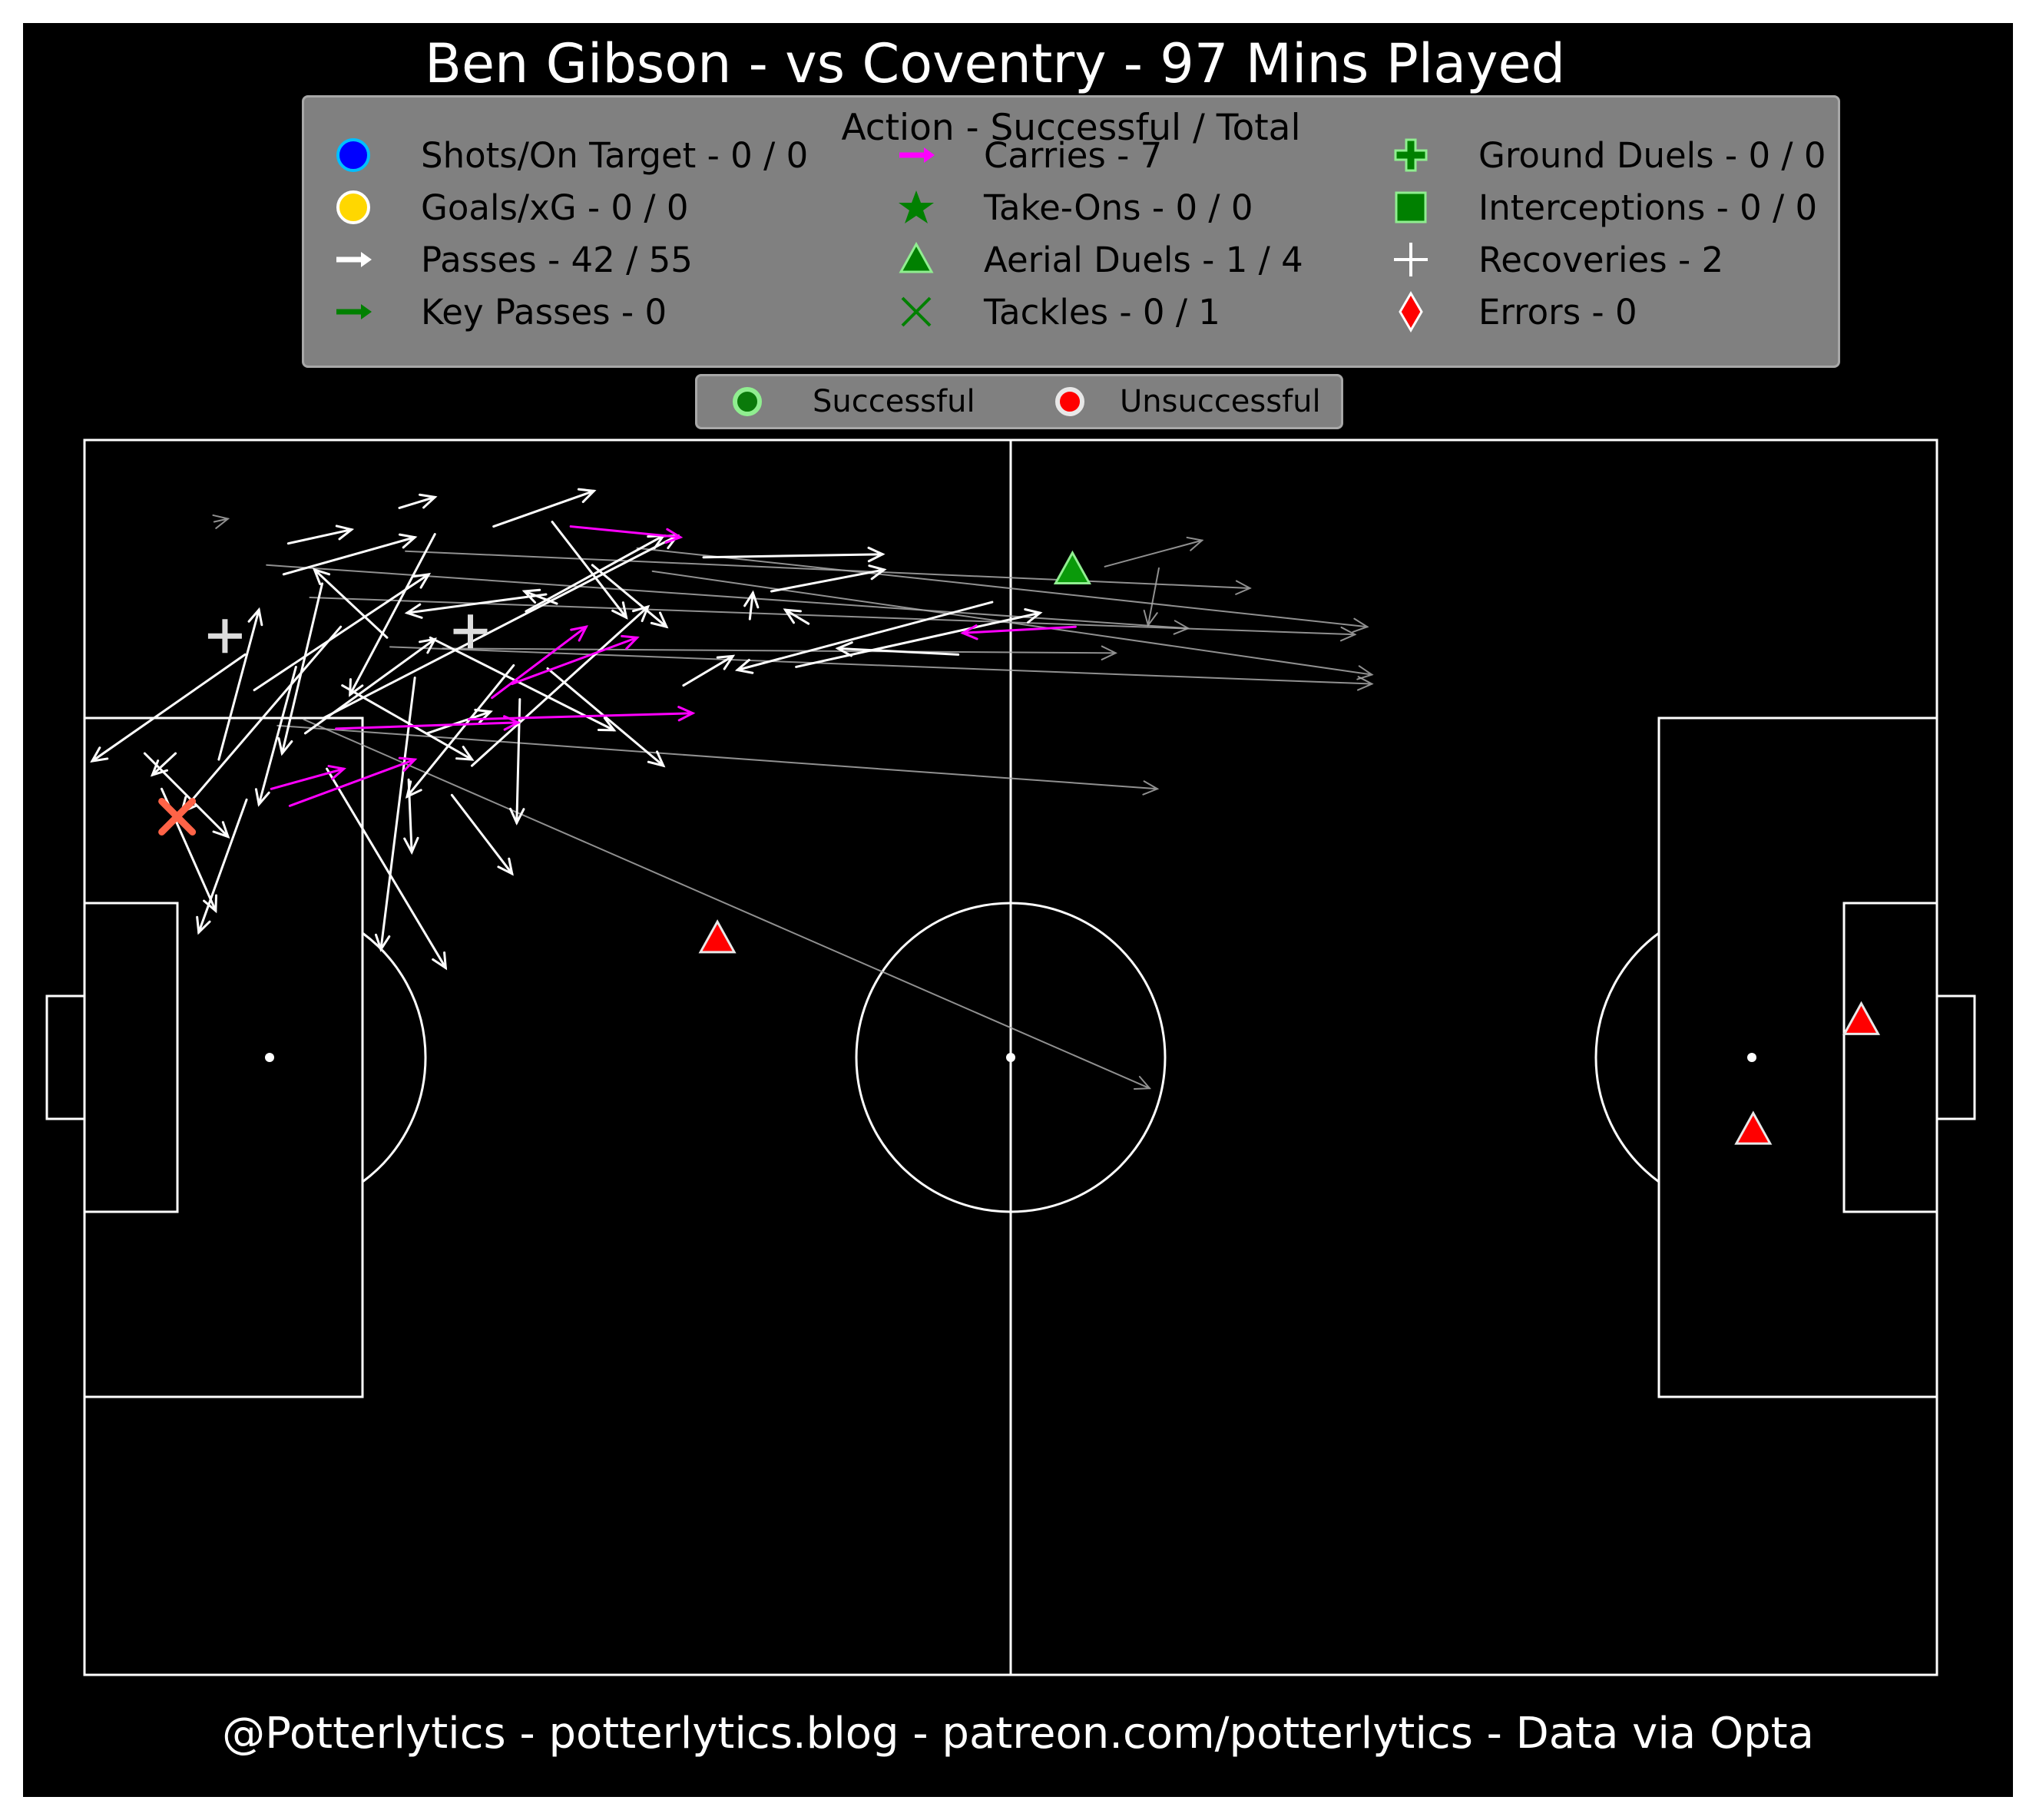  Describe the element at coordinates (1557, 312) in the screenshot. I see `legend-label: Errors - 0` at that location.